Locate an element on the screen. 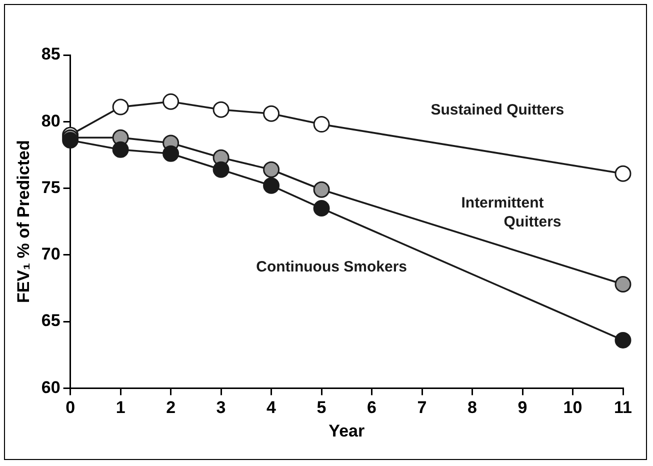 The image size is (653, 466). x-tick-label: 11 is located at coordinates (623, 408).